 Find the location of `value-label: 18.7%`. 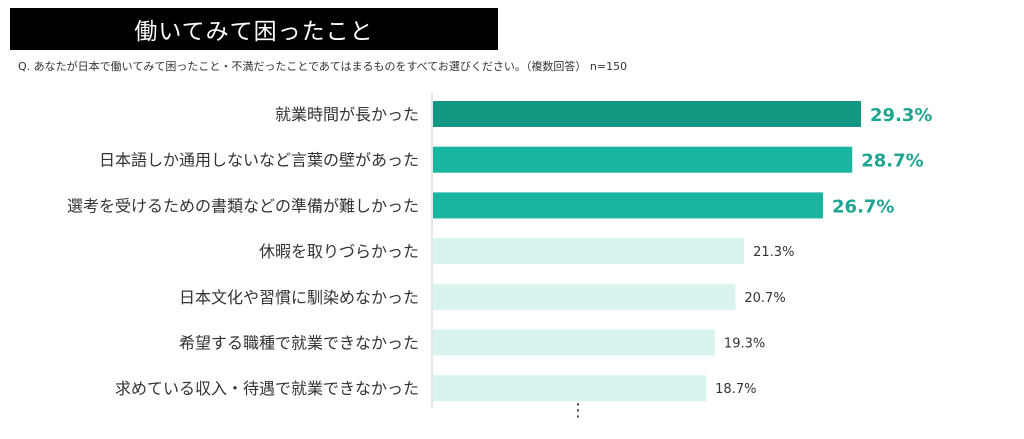

value-label: 18.7% is located at coordinates (735, 389).